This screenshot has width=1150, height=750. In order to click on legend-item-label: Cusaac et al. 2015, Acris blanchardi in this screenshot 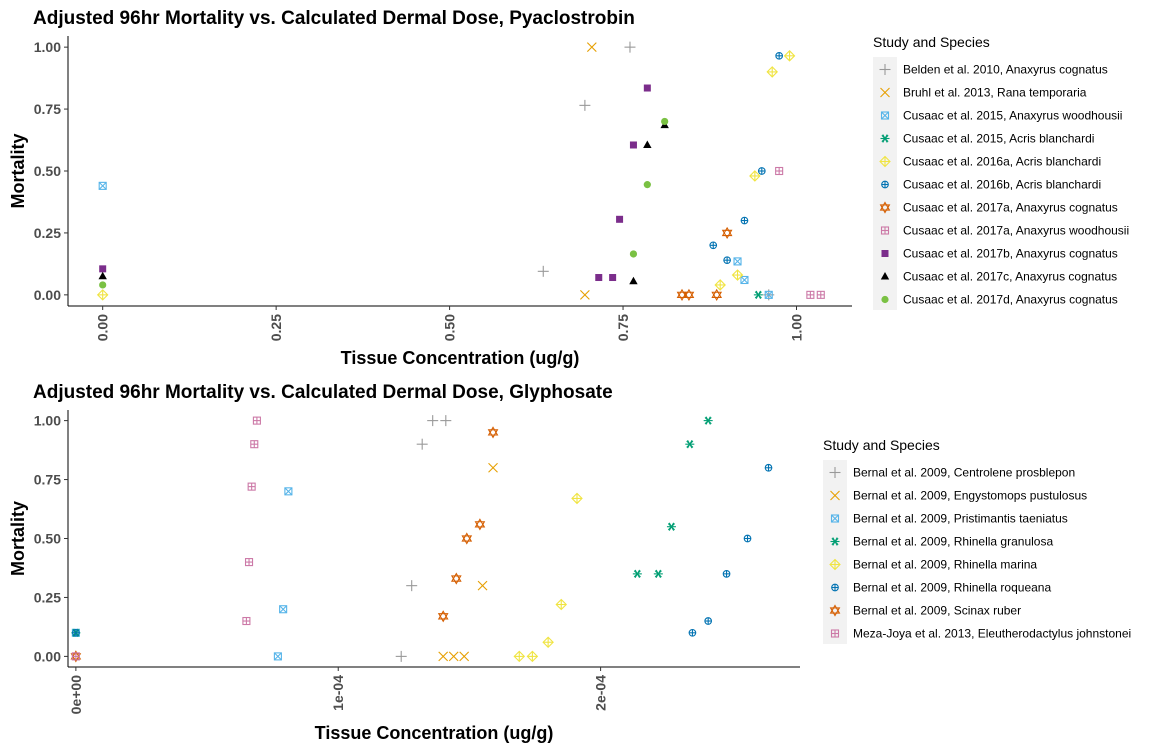, I will do `click(998, 139)`.